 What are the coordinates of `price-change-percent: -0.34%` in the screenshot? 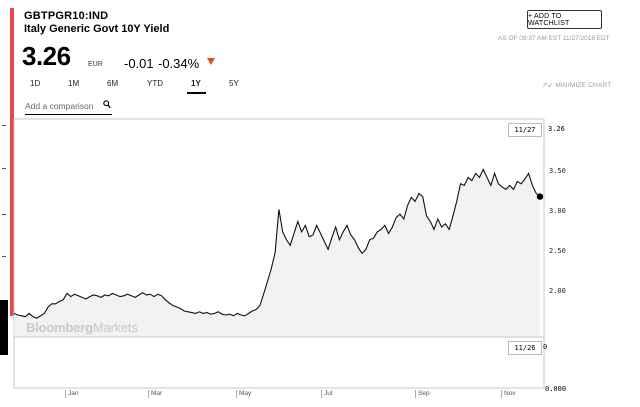 It's located at (179, 63).